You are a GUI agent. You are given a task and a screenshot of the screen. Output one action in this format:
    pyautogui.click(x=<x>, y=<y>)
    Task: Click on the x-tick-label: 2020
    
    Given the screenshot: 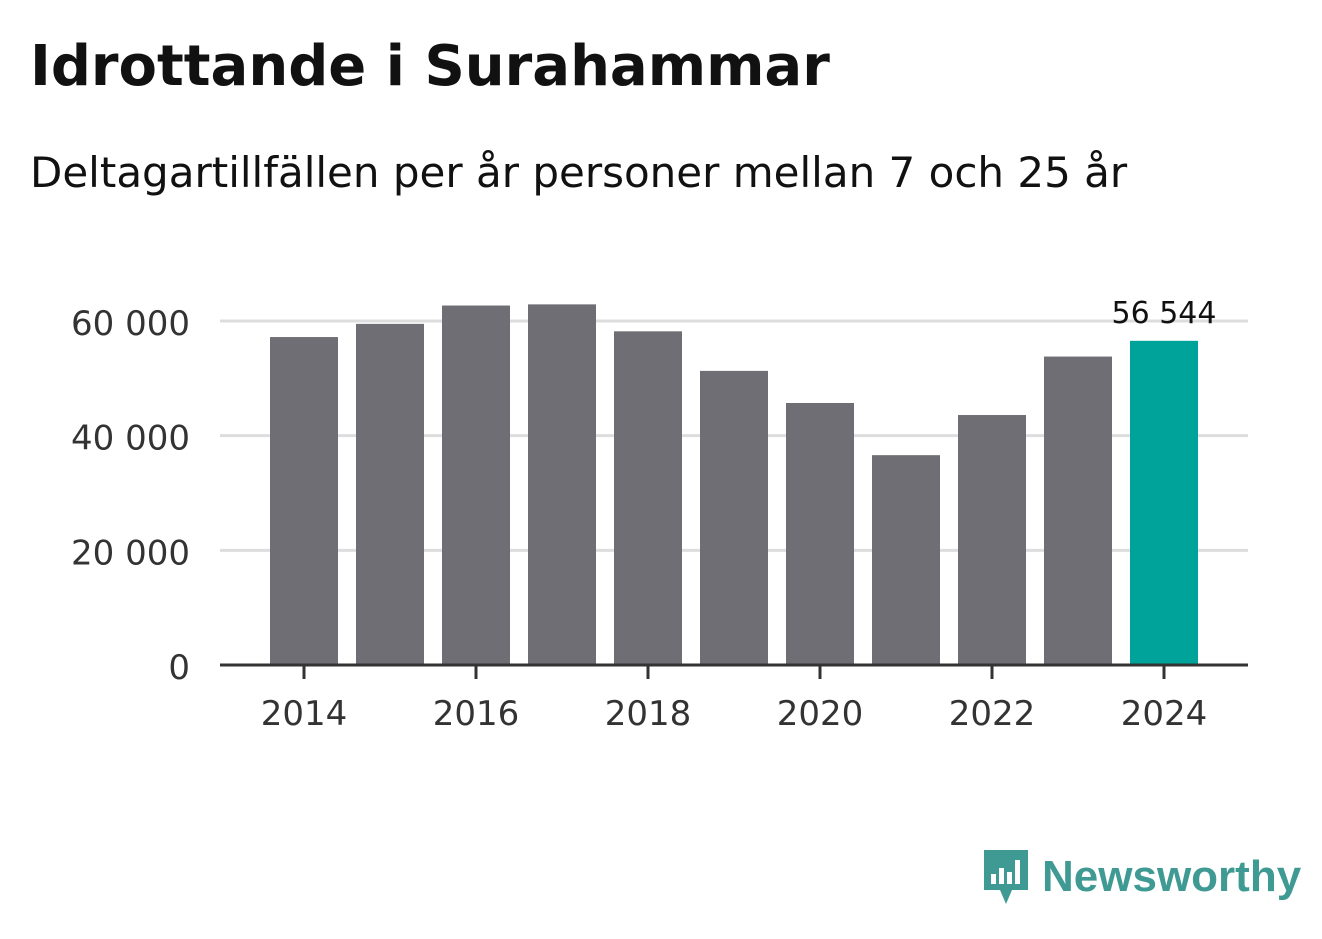 What is the action you would take?
    pyautogui.click(x=820, y=714)
    